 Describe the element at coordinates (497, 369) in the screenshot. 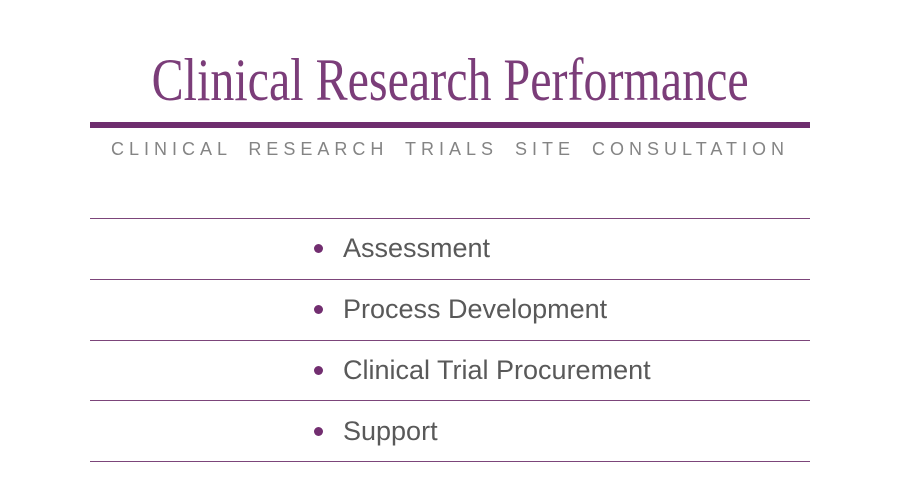

I see `list-item-label: Clinical Trial Procurement` at that location.